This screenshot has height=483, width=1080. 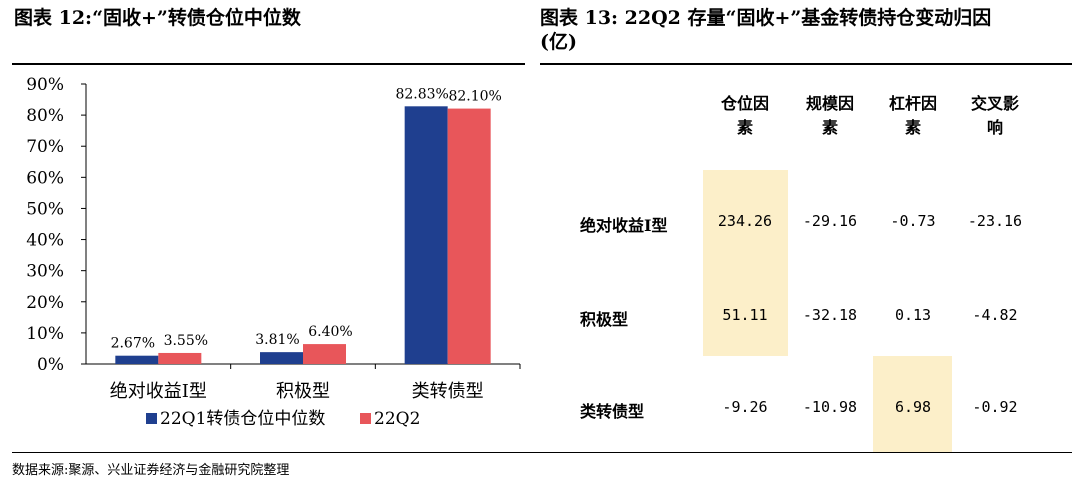 What do you see at coordinates (474, 97) in the screenshot?
I see `bar-data-label: 82.10%` at bounding box center [474, 97].